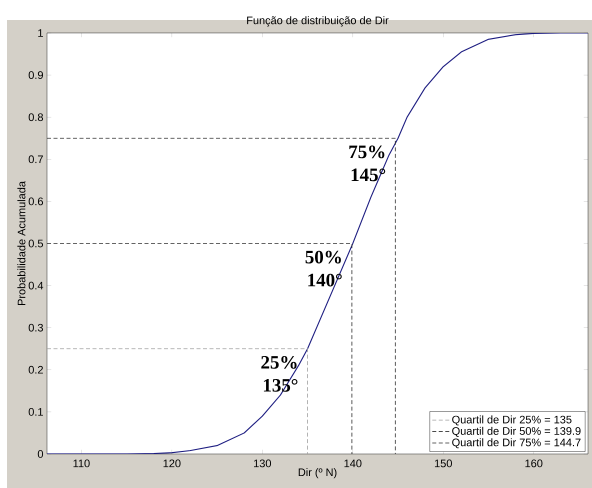 The image size is (592, 488). I want to click on y-tick-label: 0.3, so click(36, 328).